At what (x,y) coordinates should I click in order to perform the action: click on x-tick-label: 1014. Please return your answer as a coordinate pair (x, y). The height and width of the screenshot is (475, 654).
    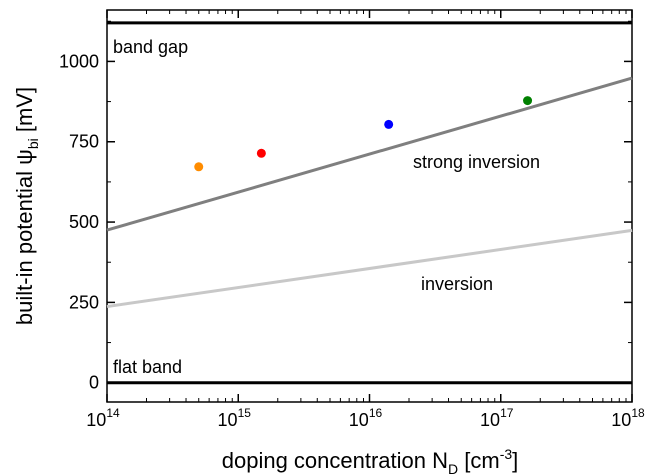
    Looking at the image, I should click on (103, 418).